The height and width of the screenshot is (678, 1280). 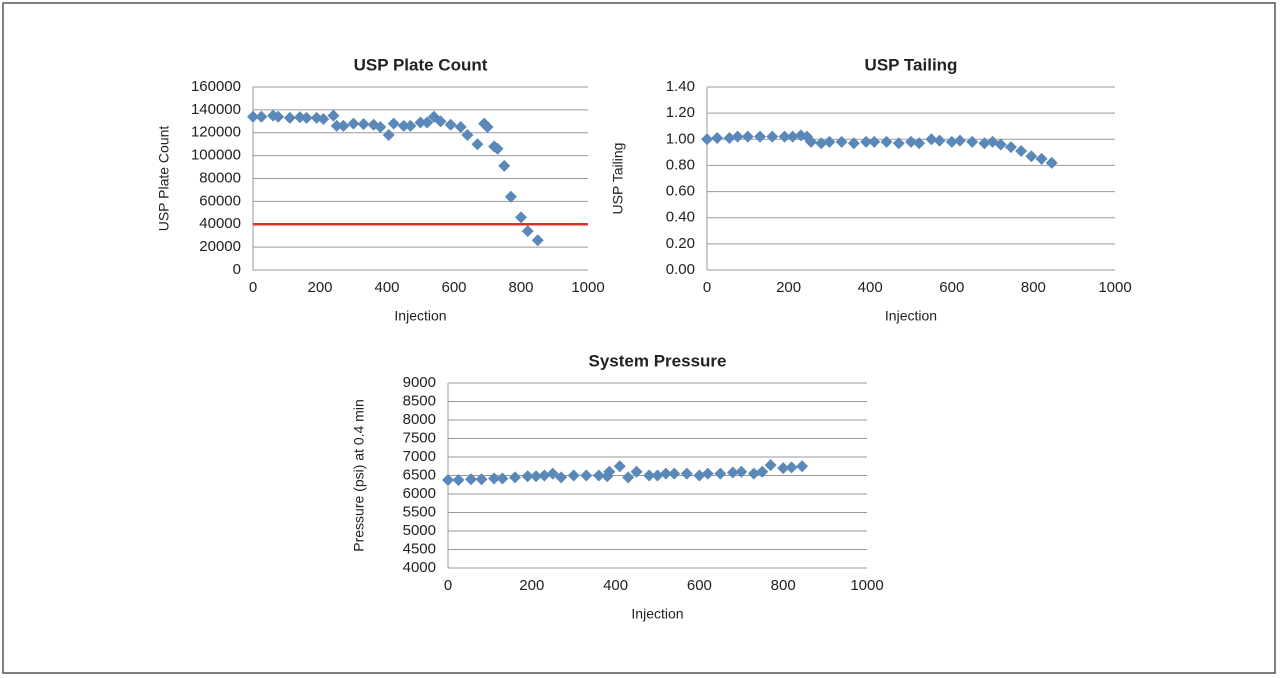 What do you see at coordinates (419, 419) in the screenshot?
I see `y-tick-label: 8000` at bounding box center [419, 419].